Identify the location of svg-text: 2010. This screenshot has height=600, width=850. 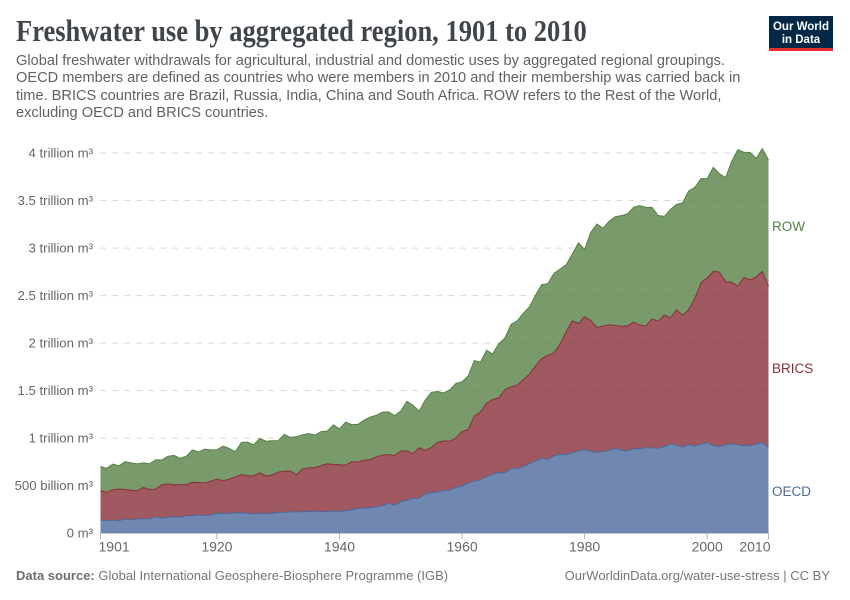
(754, 547).